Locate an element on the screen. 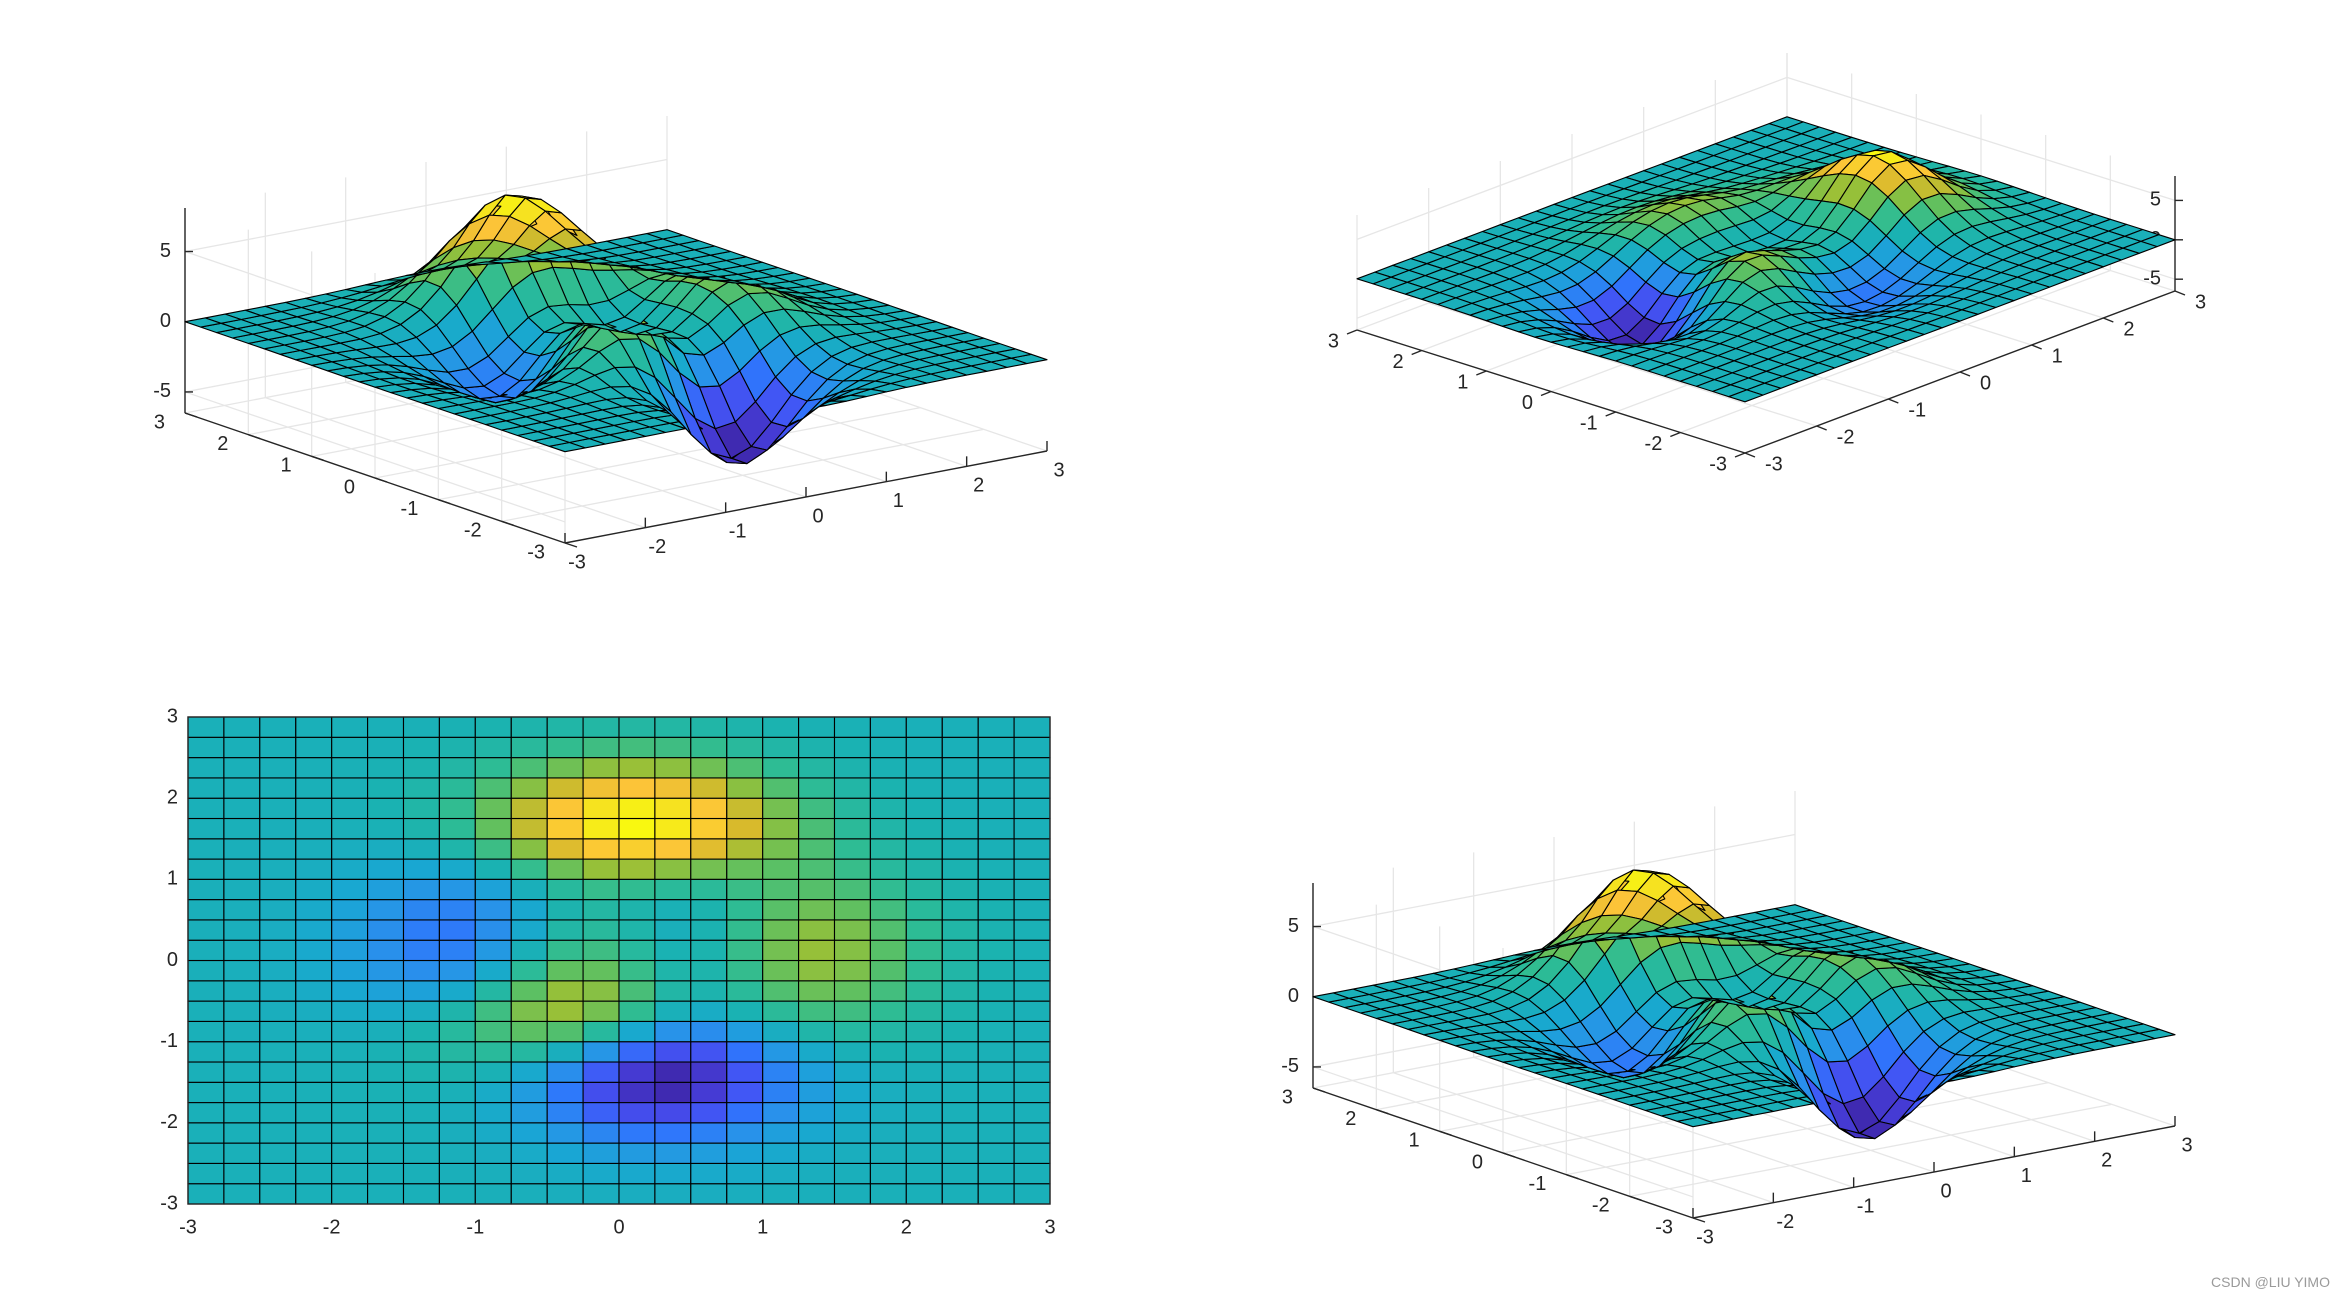 The image size is (2344, 1296). x-tick-label: 3 is located at coordinates (1049, 1227).